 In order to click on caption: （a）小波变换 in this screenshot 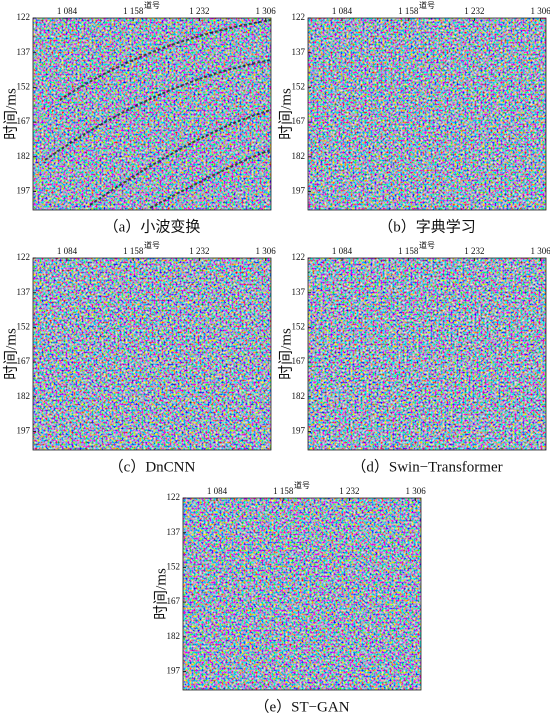, I will do `click(152, 226)`.